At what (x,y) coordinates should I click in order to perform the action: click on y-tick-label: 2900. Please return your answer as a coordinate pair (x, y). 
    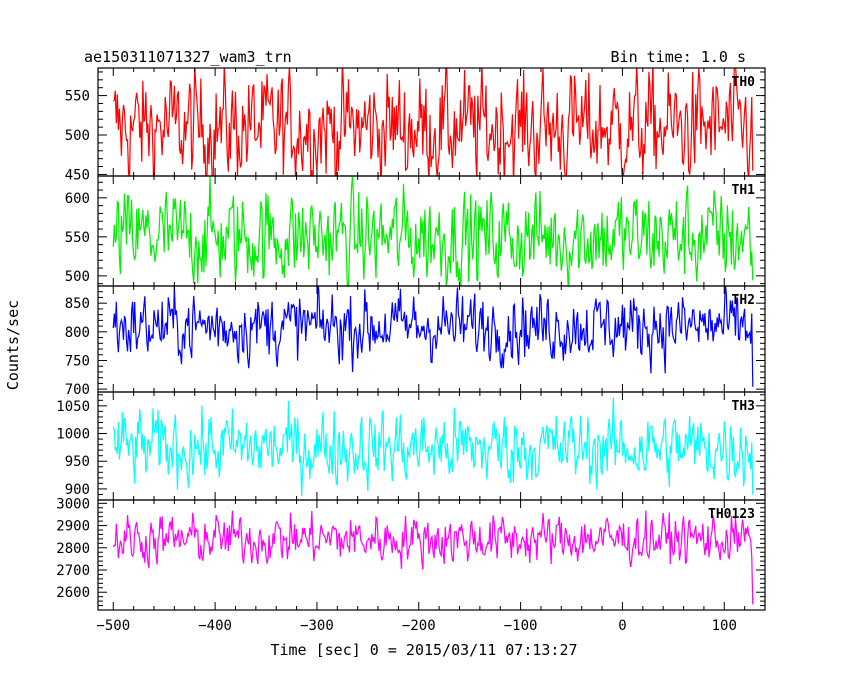
    Looking at the image, I should click on (73, 527).